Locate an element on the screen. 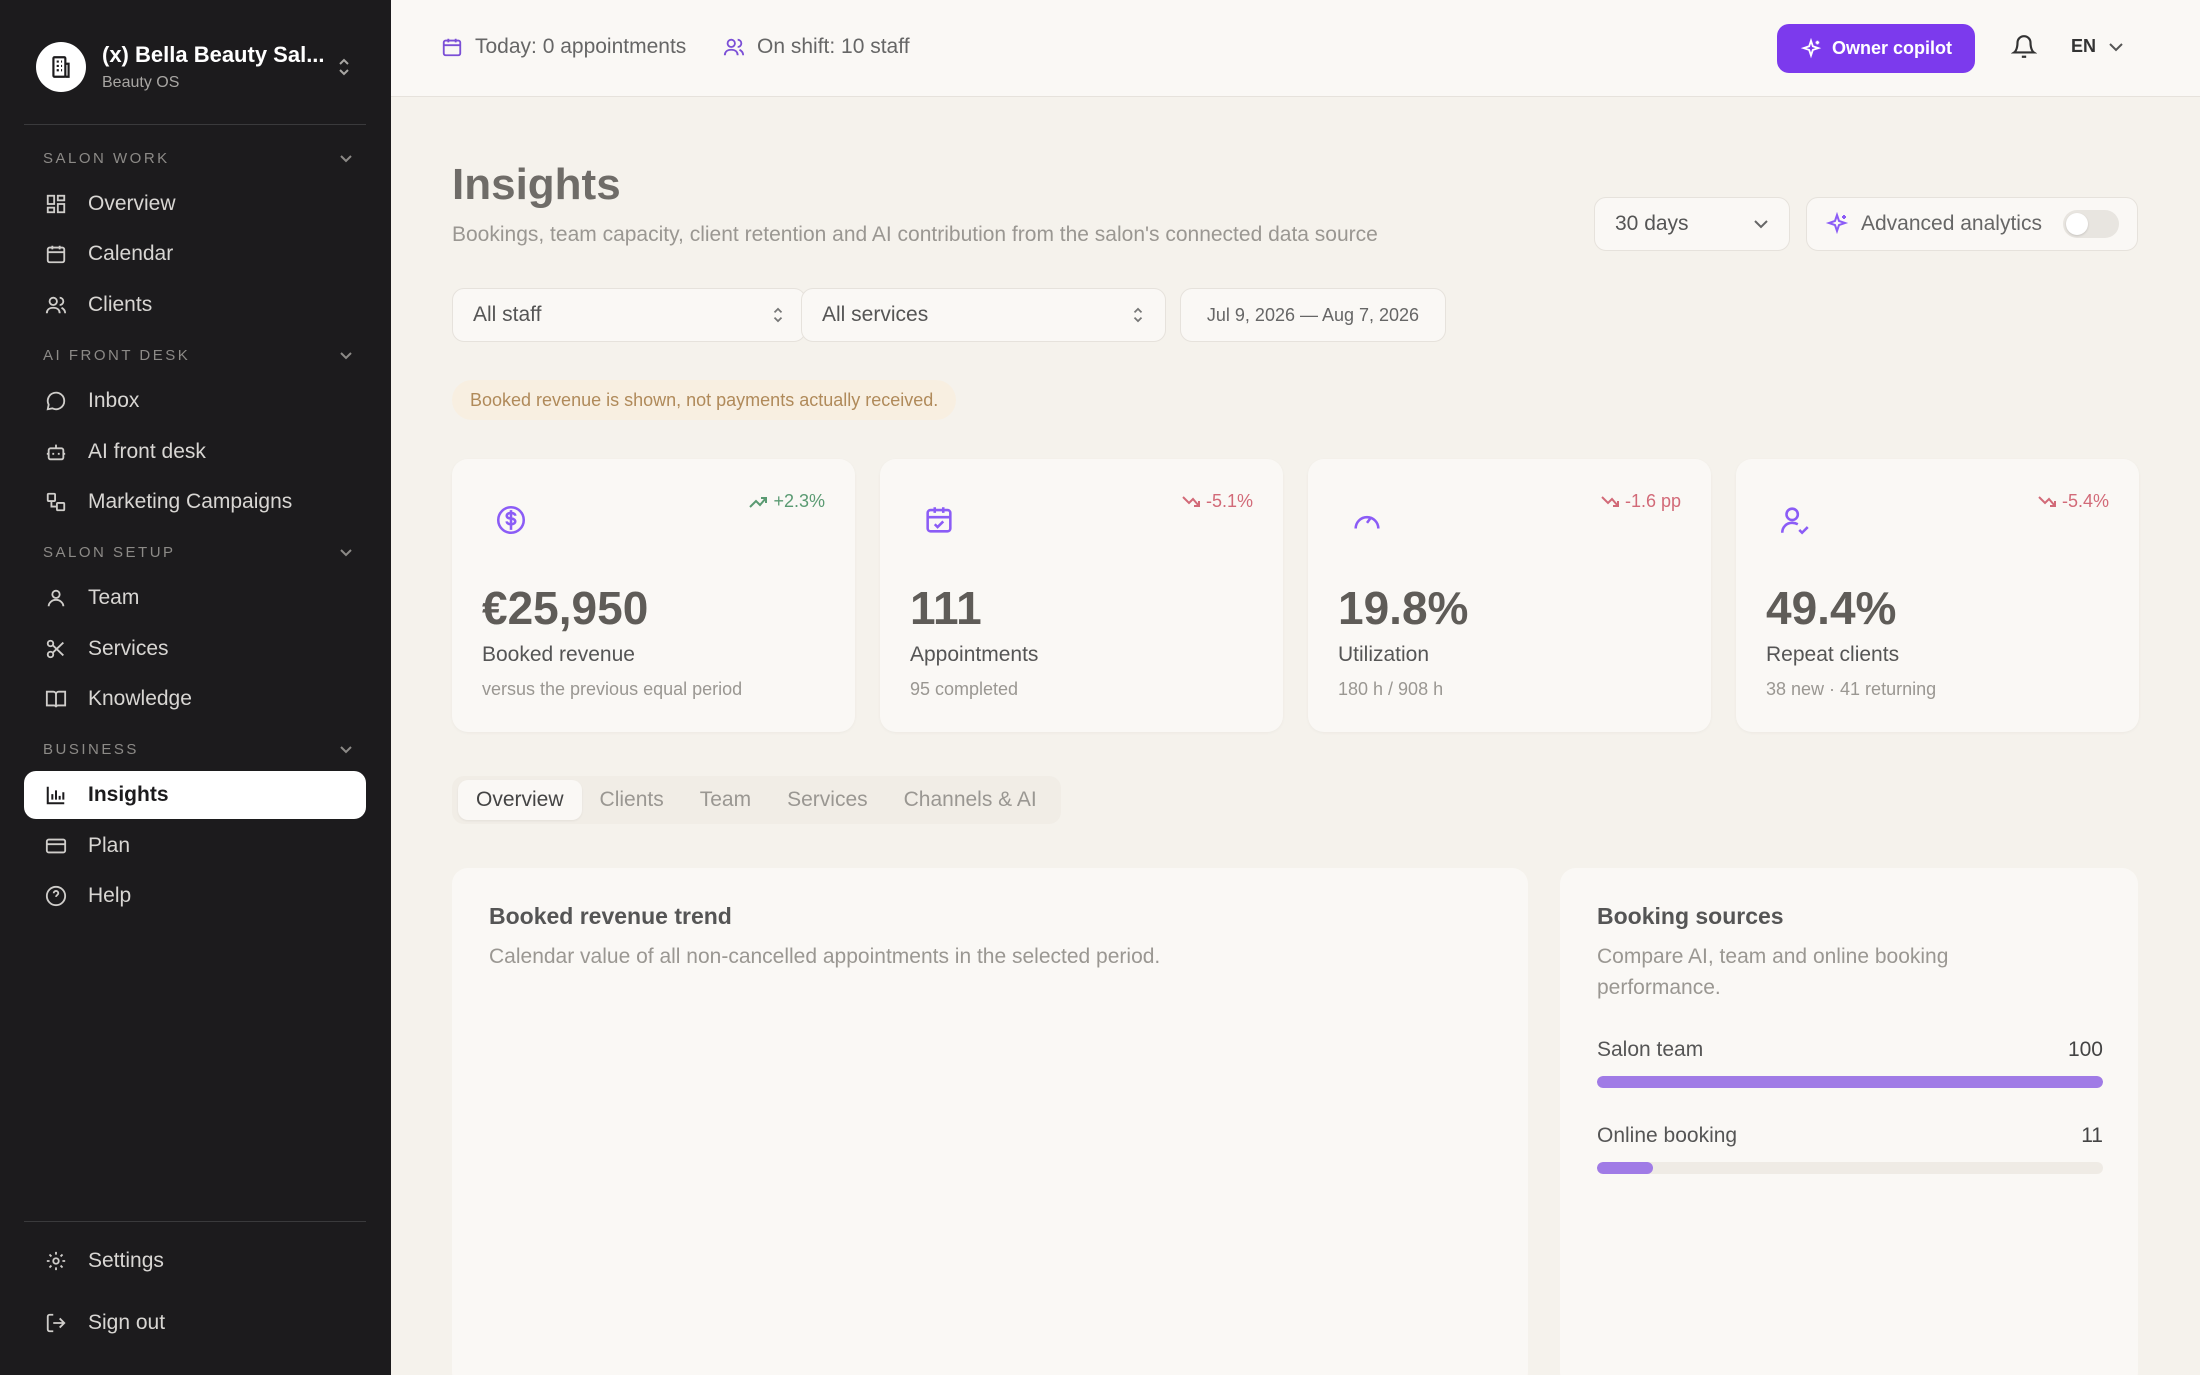  divider is located at coordinates (195, 124).